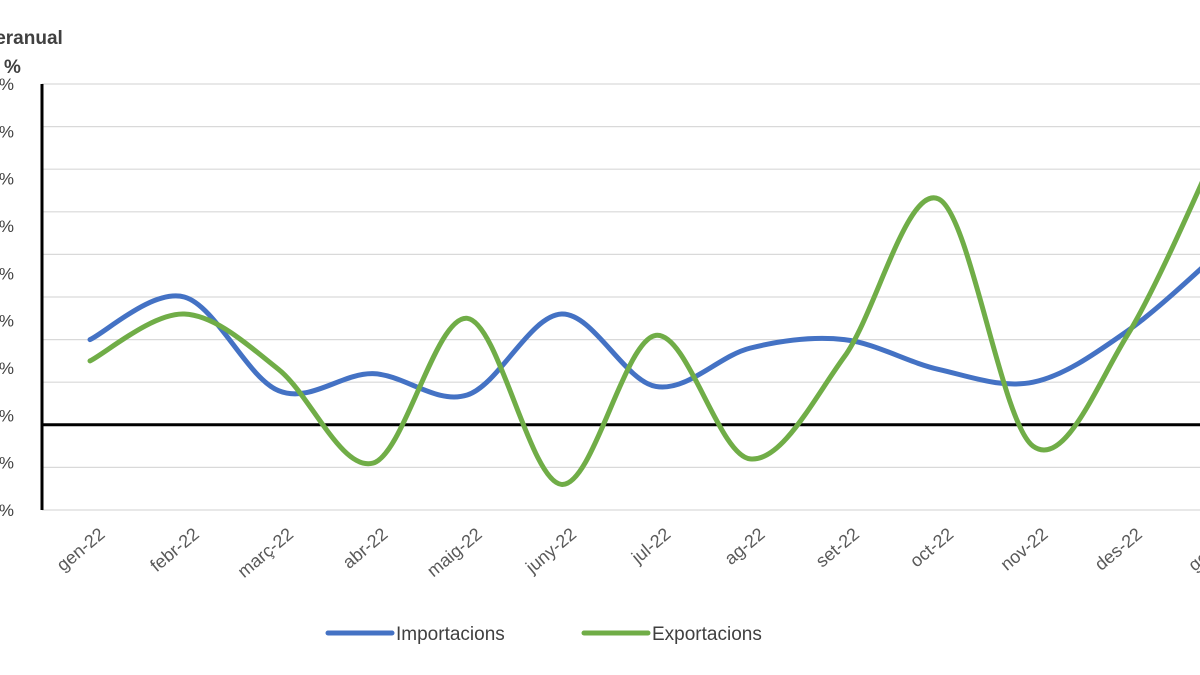 Image resolution: width=1200 pixels, height=675 pixels. I want to click on legend-item-exportacions: Exportacions, so click(671, 634).